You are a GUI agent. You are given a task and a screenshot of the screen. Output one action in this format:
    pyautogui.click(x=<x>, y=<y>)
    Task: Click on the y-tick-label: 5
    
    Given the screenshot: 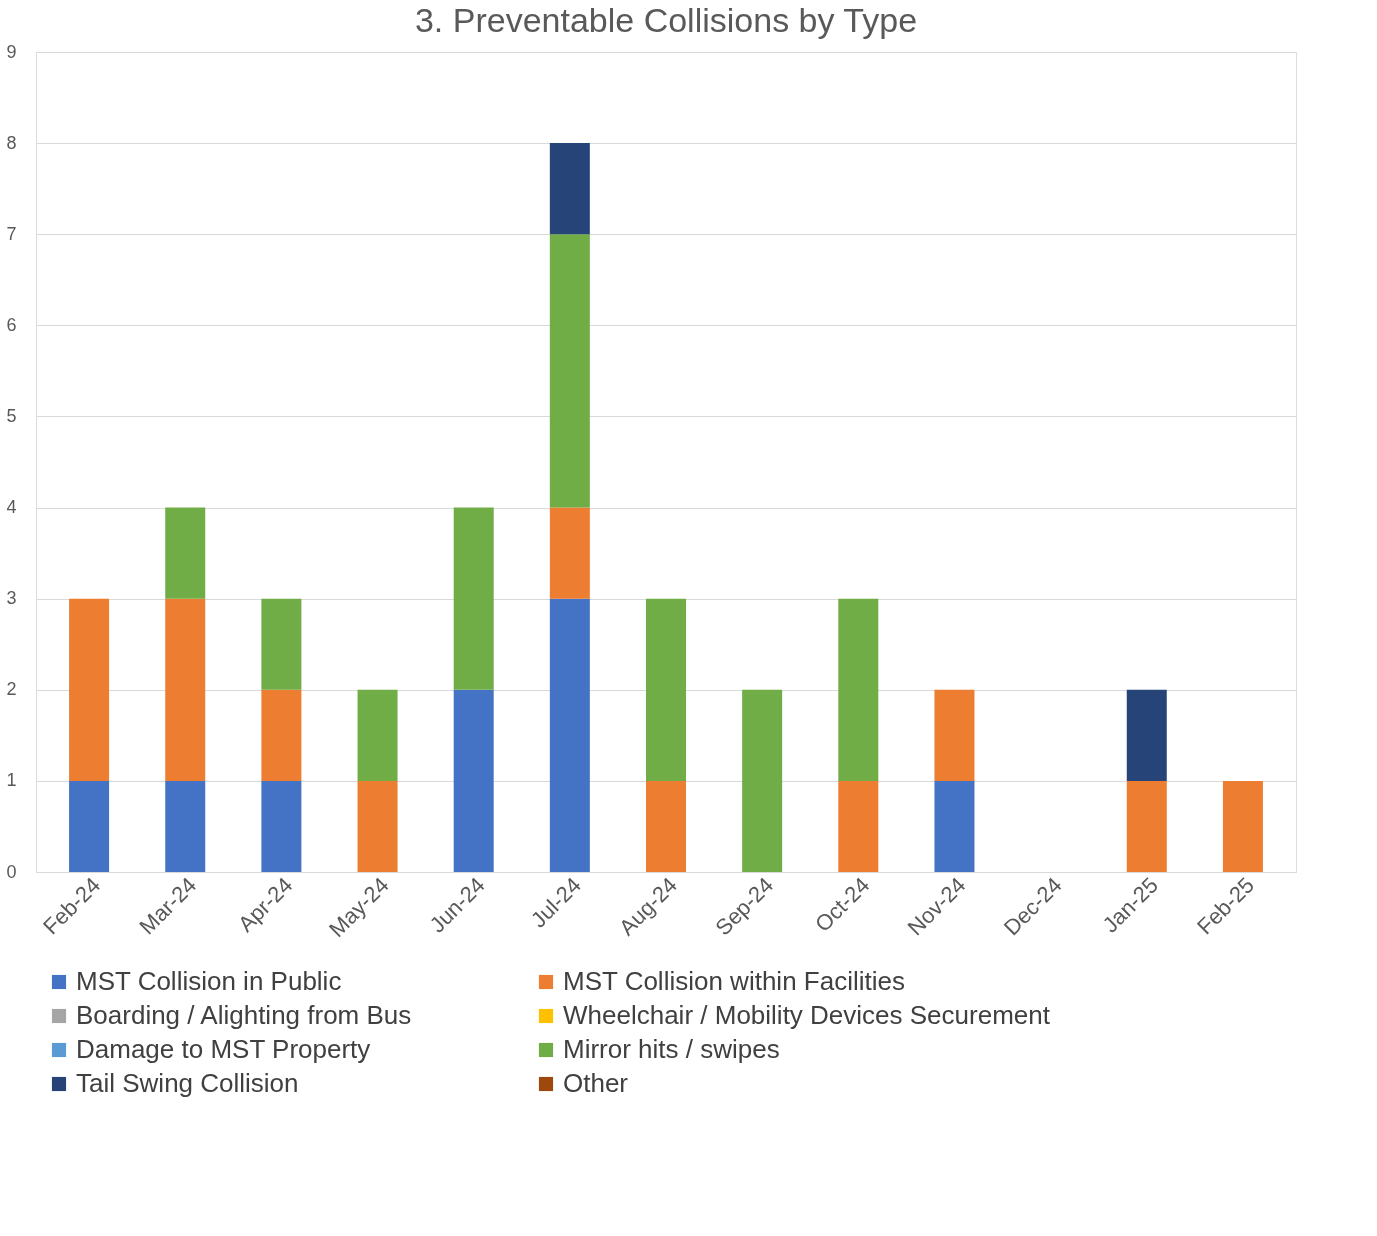 What is the action you would take?
    pyautogui.click(x=11, y=415)
    